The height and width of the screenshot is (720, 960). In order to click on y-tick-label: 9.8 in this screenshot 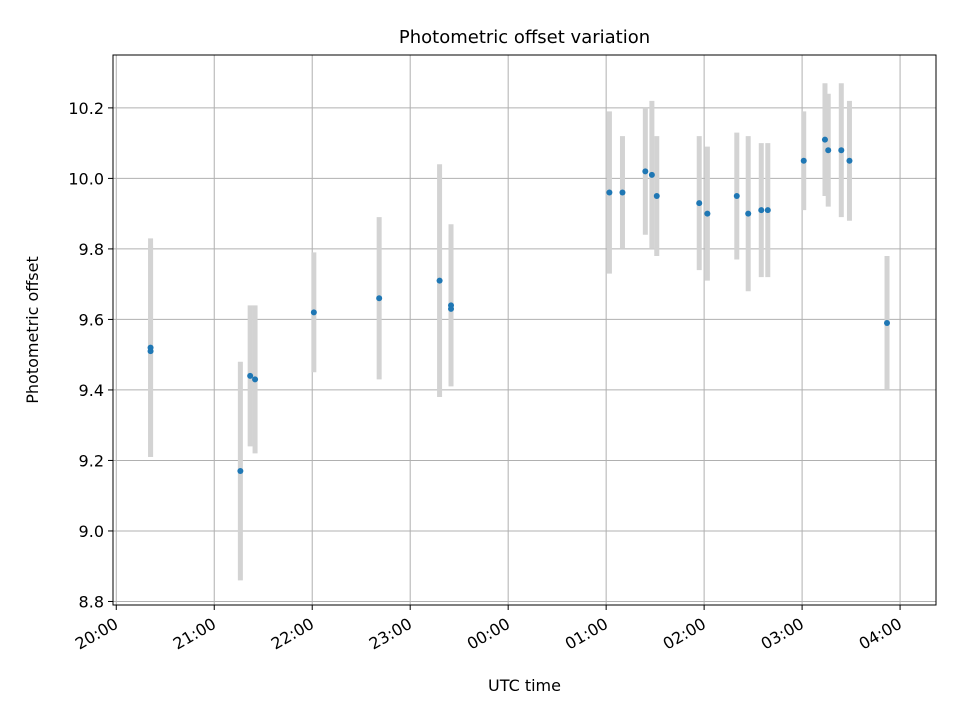, I will do `click(91, 249)`.